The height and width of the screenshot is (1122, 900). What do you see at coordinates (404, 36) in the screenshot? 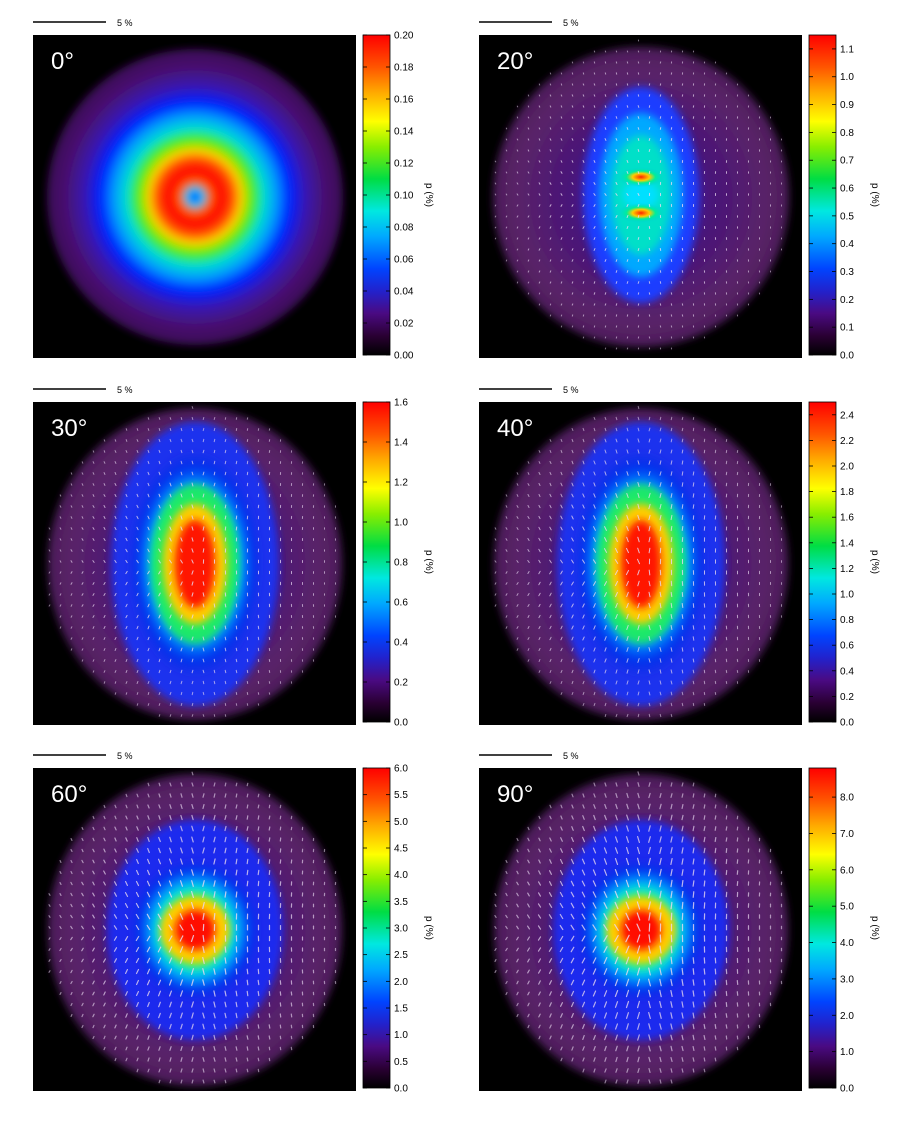
I see `colorbar-tick-label: 0.20` at bounding box center [404, 36].